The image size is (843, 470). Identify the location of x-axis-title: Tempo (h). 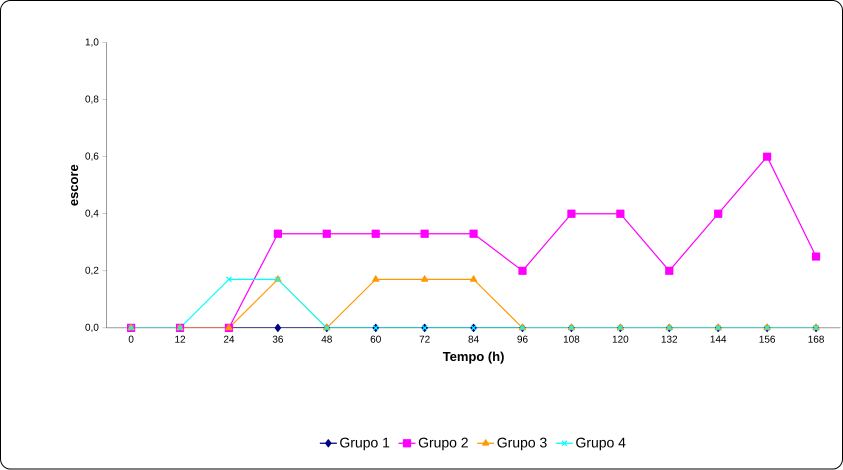
(473, 358).